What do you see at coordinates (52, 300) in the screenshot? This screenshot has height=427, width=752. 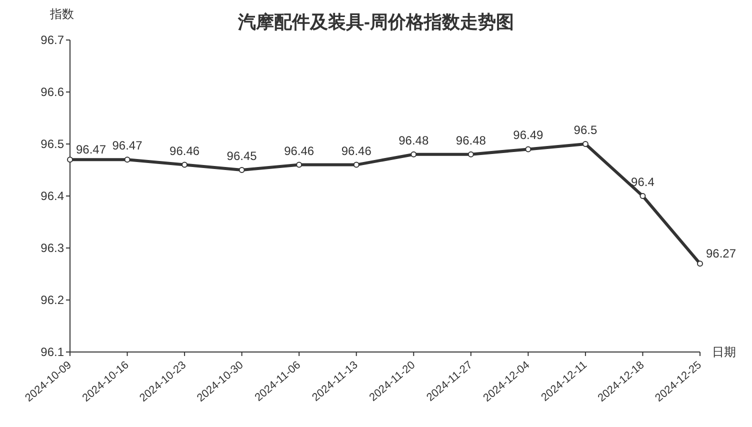 I see `y-tick-label: 96.2` at bounding box center [52, 300].